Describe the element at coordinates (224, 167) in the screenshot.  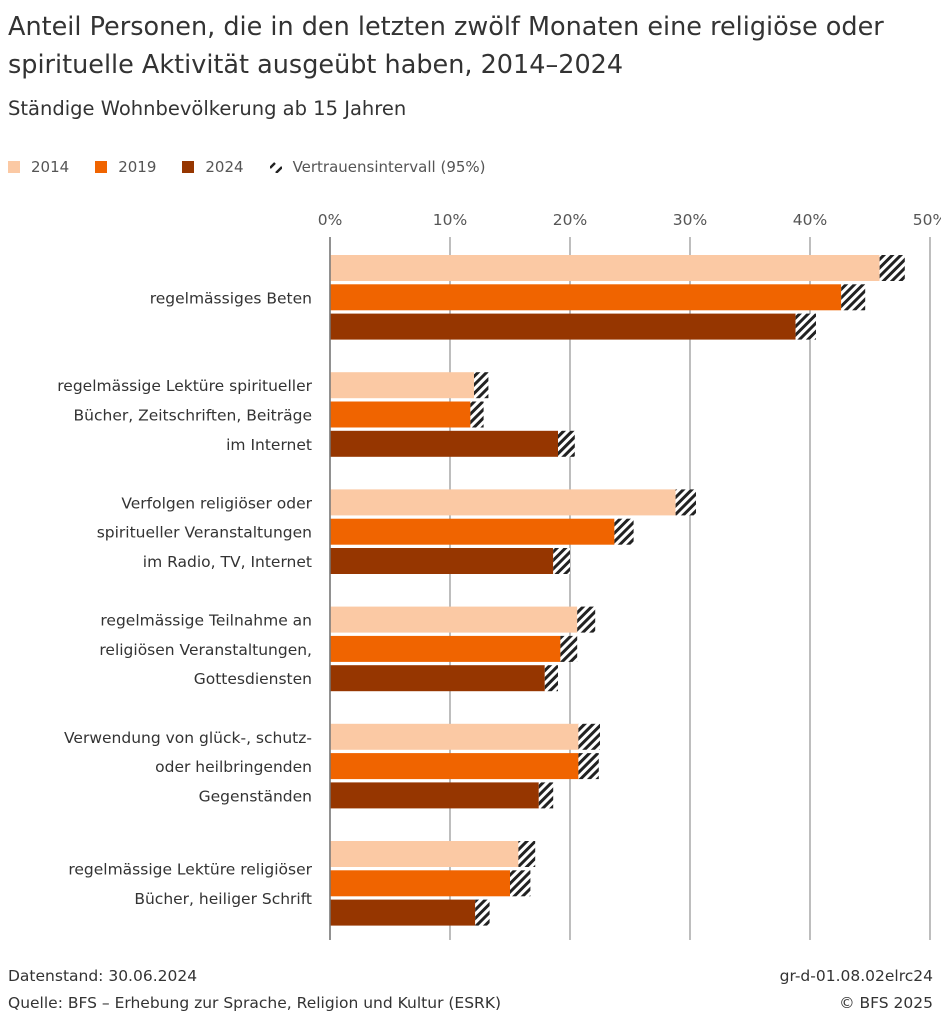
I see `legend-label-2024: 2024` at that location.